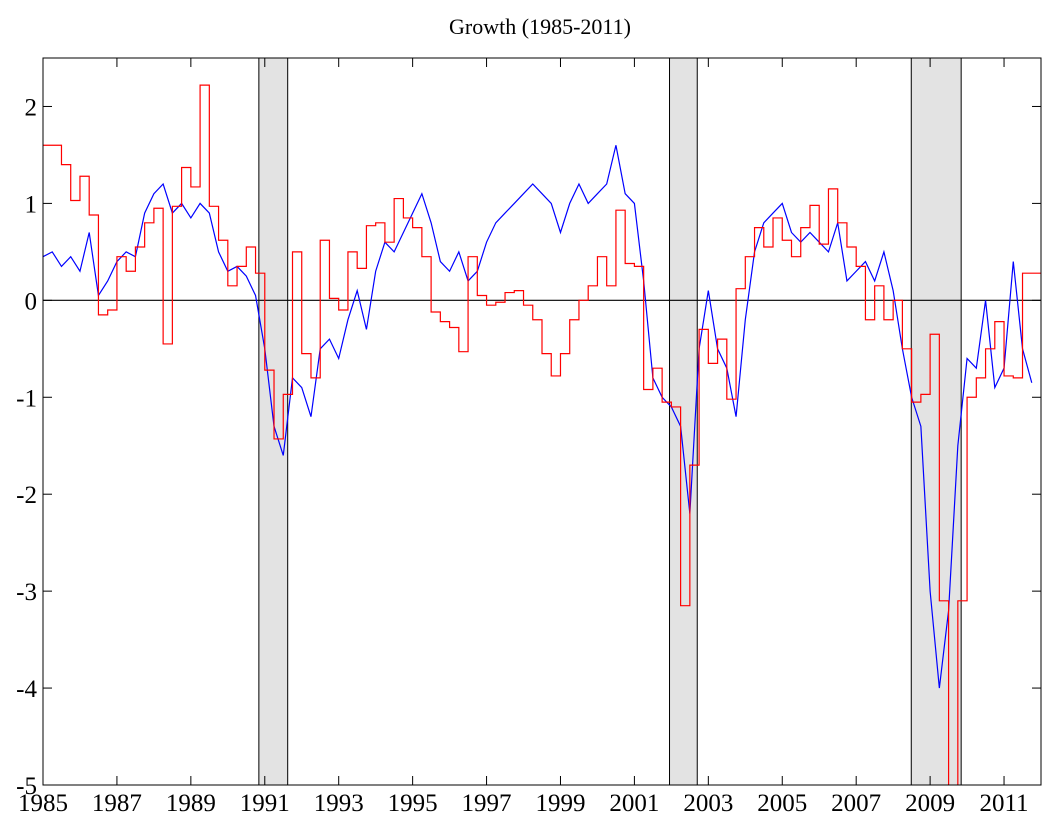  What do you see at coordinates (930, 803) in the screenshot?
I see `x-tick-label: 2009` at bounding box center [930, 803].